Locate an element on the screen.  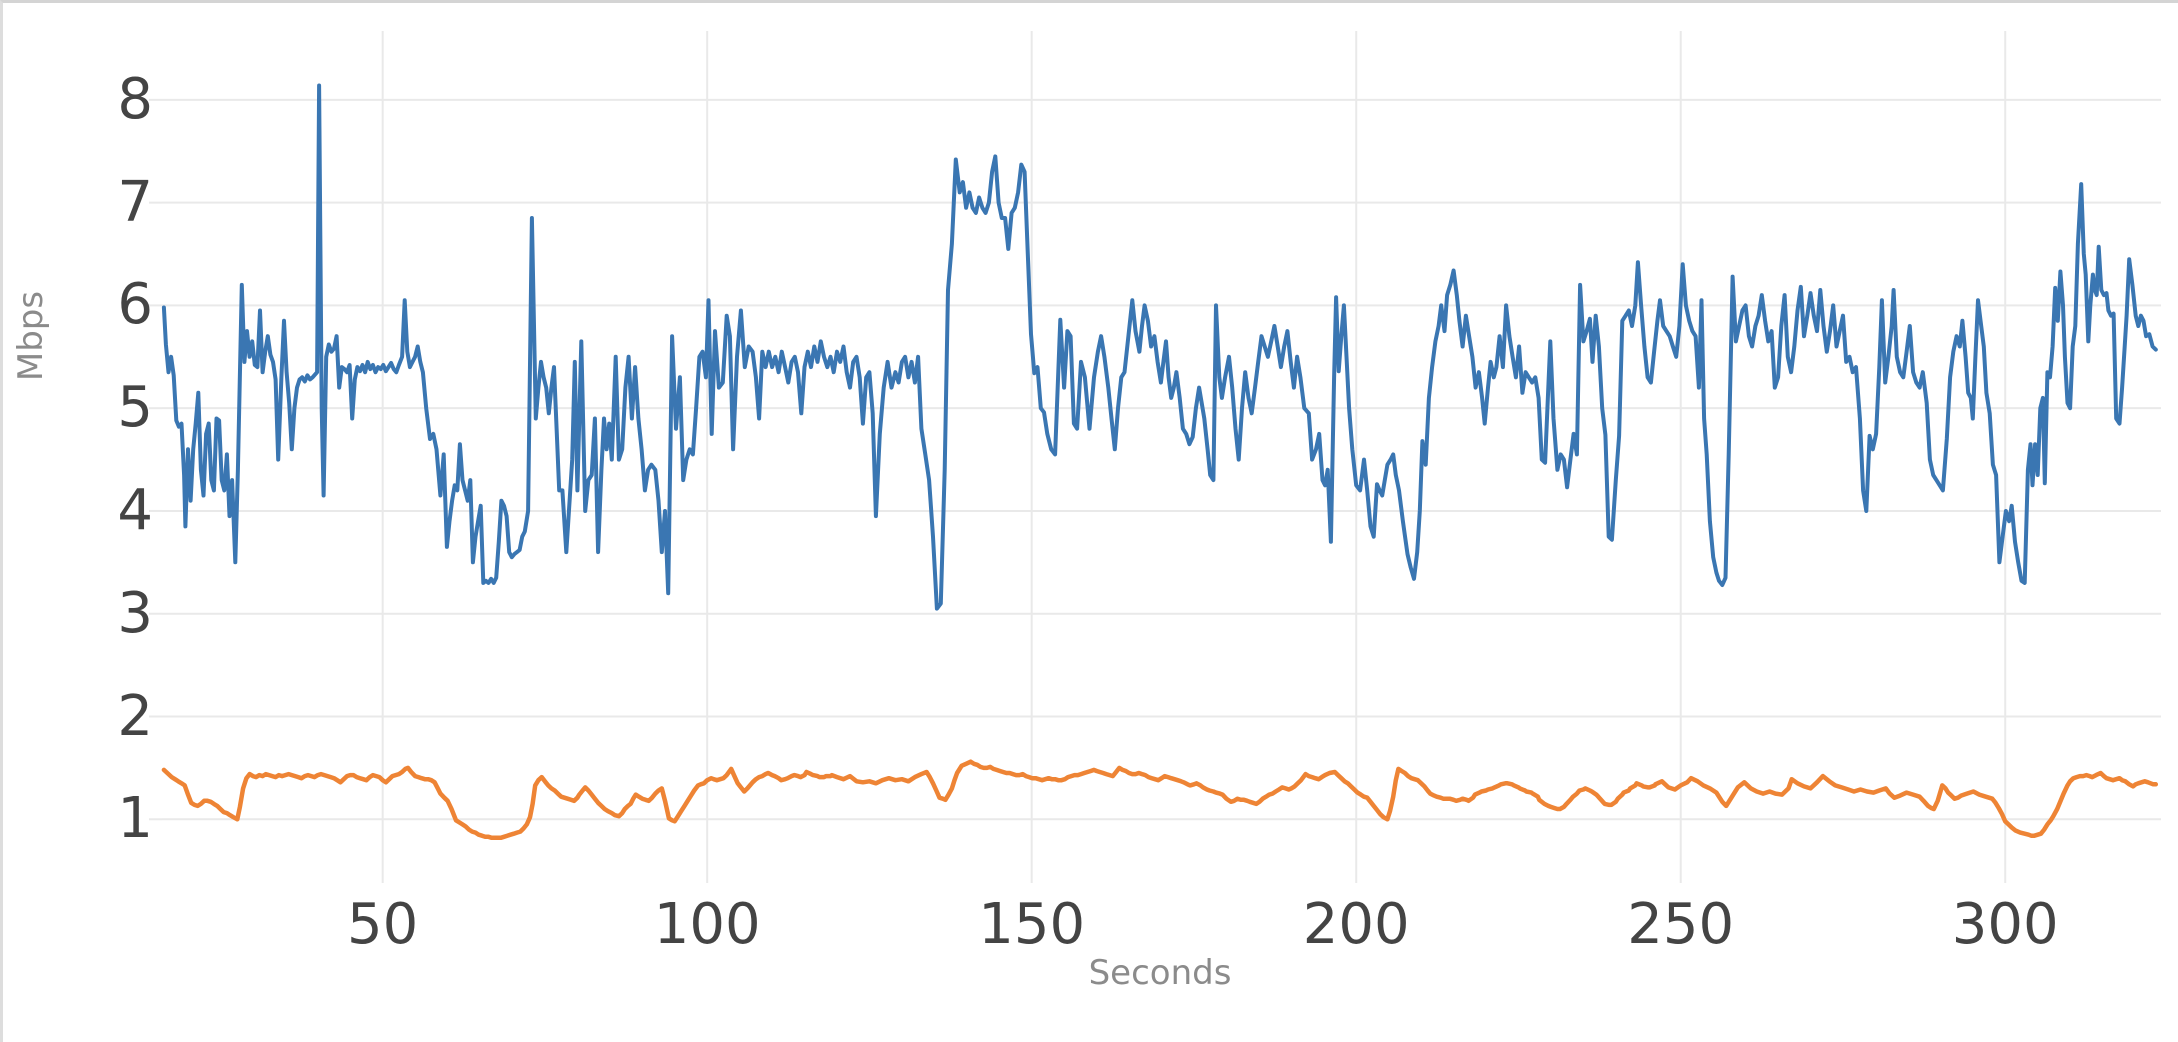
y-tick-label: 2 is located at coordinates (135, 716).